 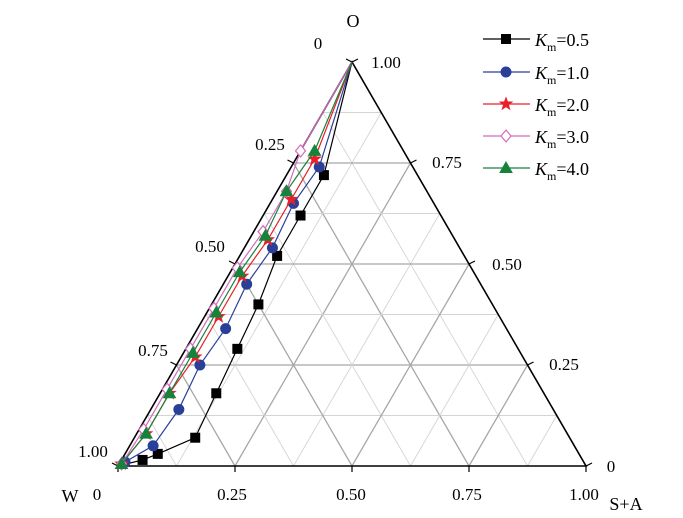 What do you see at coordinates (561, 42) in the screenshot?
I see `legend-label: Km=0.5` at bounding box center [561, 42].